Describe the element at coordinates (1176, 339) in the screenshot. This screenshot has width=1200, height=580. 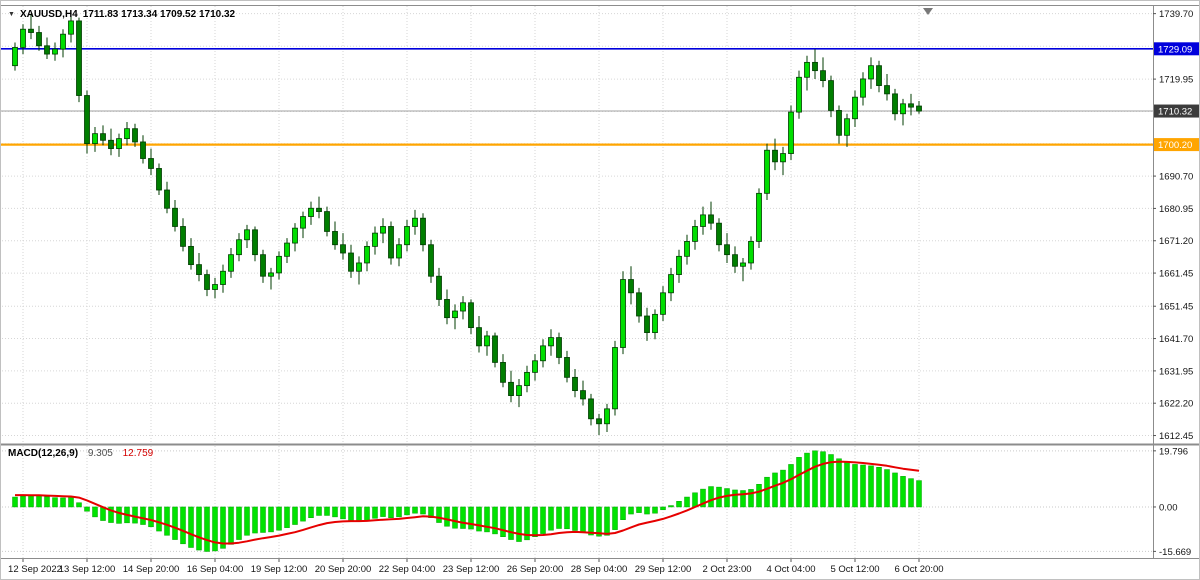
I see `svg-text: 1641.70` at that location.